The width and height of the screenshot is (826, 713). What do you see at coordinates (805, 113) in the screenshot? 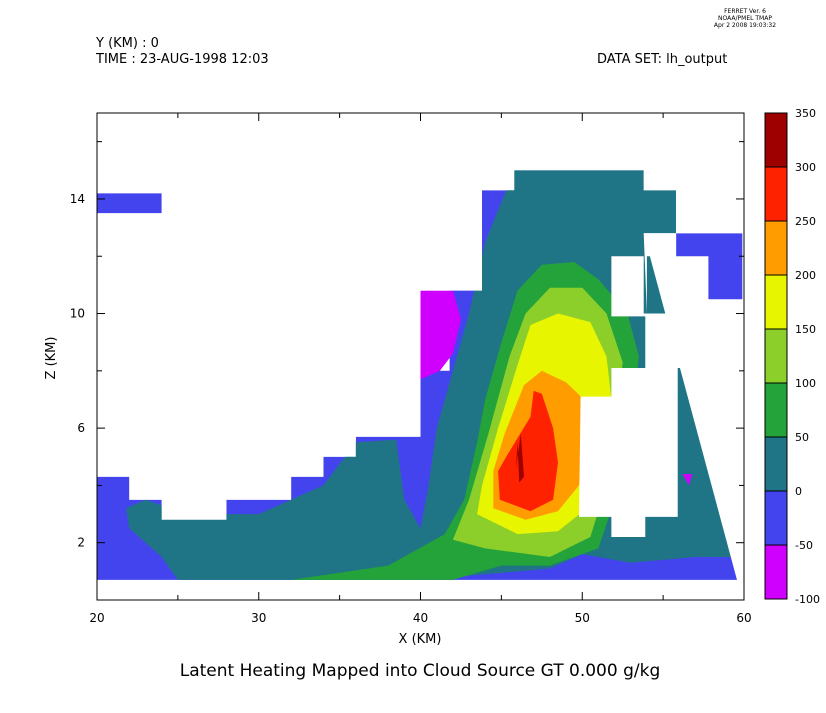
I see `colorbar-tick-label: 350` at bounding box center [805, 113].